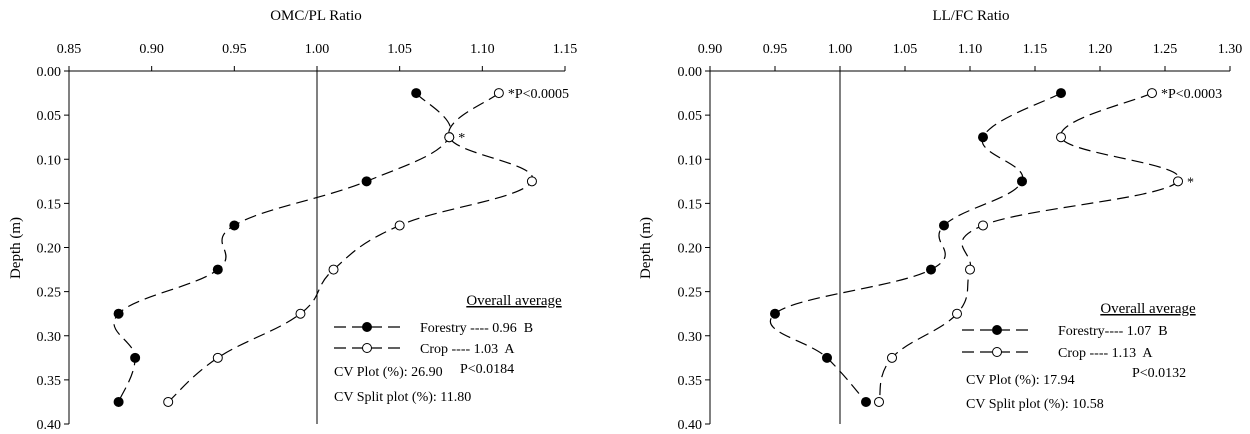 Image resolution: width=1250 pixels, height=434 pixels. What do you see at coordinates (487, 369) in the screenshot?
I see `legend-pvalue: P<0.0184` at bounding box center [487, 369].